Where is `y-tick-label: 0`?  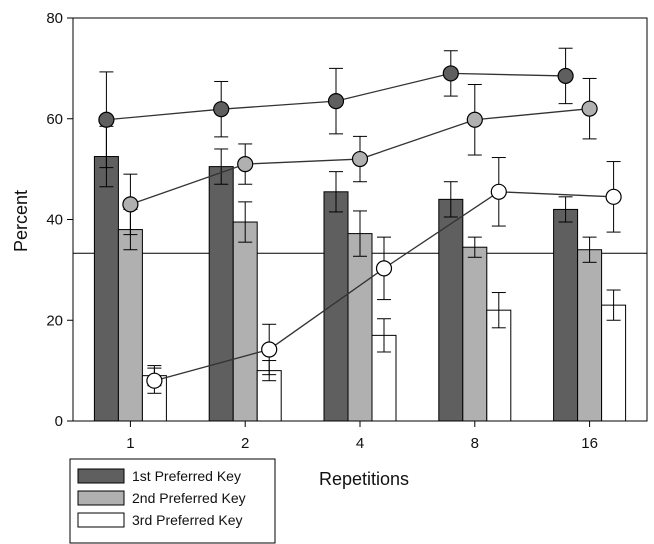 y-tick-label: 0 is located at coordinates (59, 421).